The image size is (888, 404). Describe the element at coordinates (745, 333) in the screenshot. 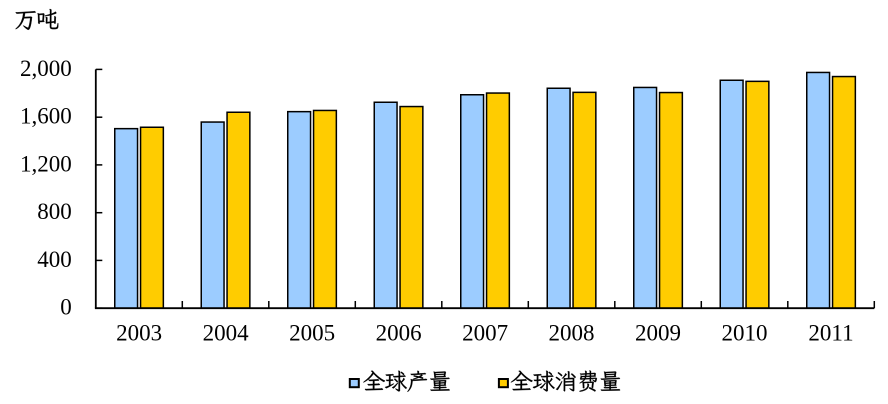

I see `svg-text: 2010` at that location.